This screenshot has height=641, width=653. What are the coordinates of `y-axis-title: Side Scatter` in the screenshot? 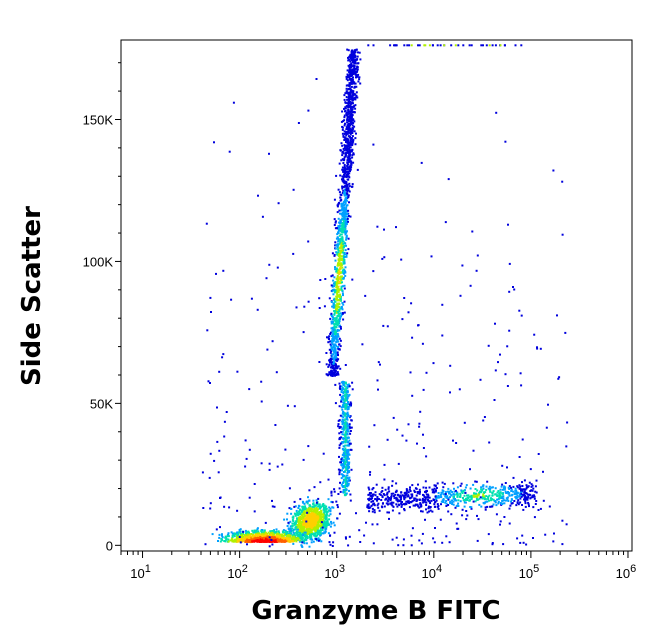 It's located at (32, 296).